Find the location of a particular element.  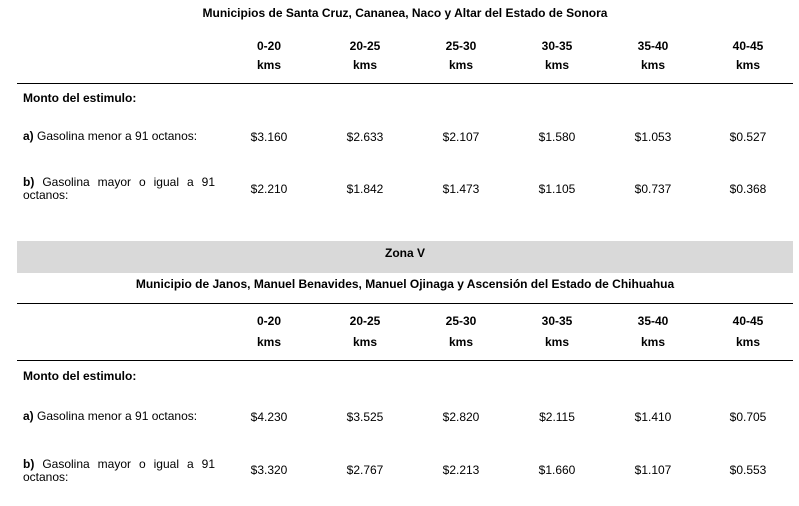

section1-col-header-0: 0-20 kms is located at coordinates (269, 56).